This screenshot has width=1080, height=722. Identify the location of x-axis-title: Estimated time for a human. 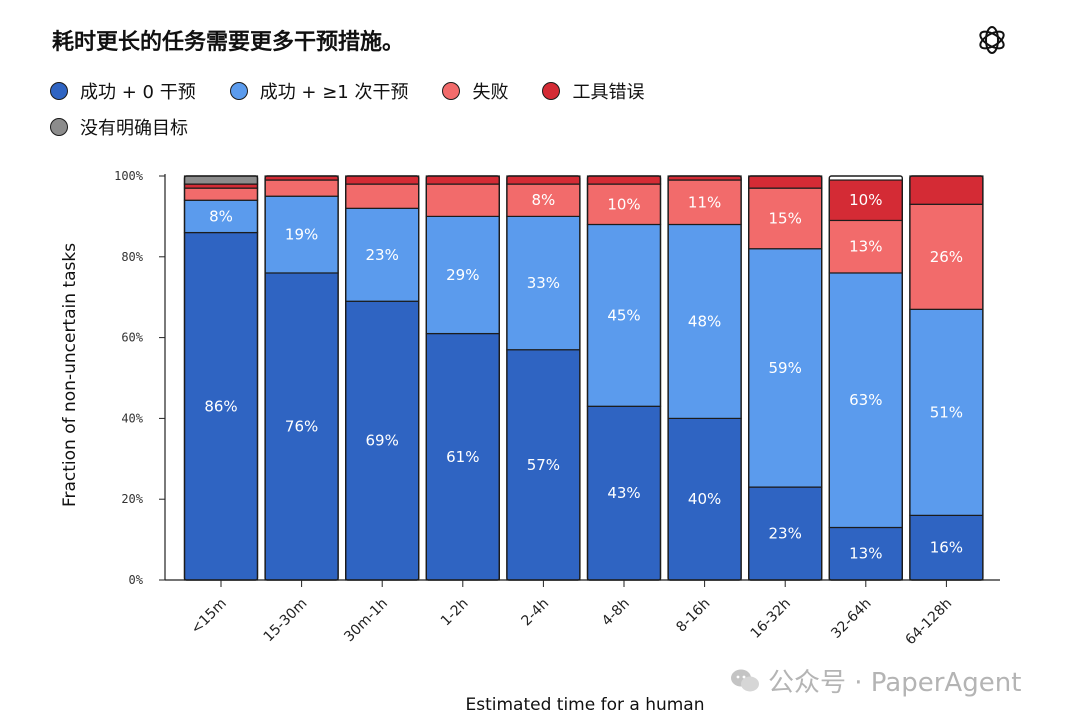
(585, 705).